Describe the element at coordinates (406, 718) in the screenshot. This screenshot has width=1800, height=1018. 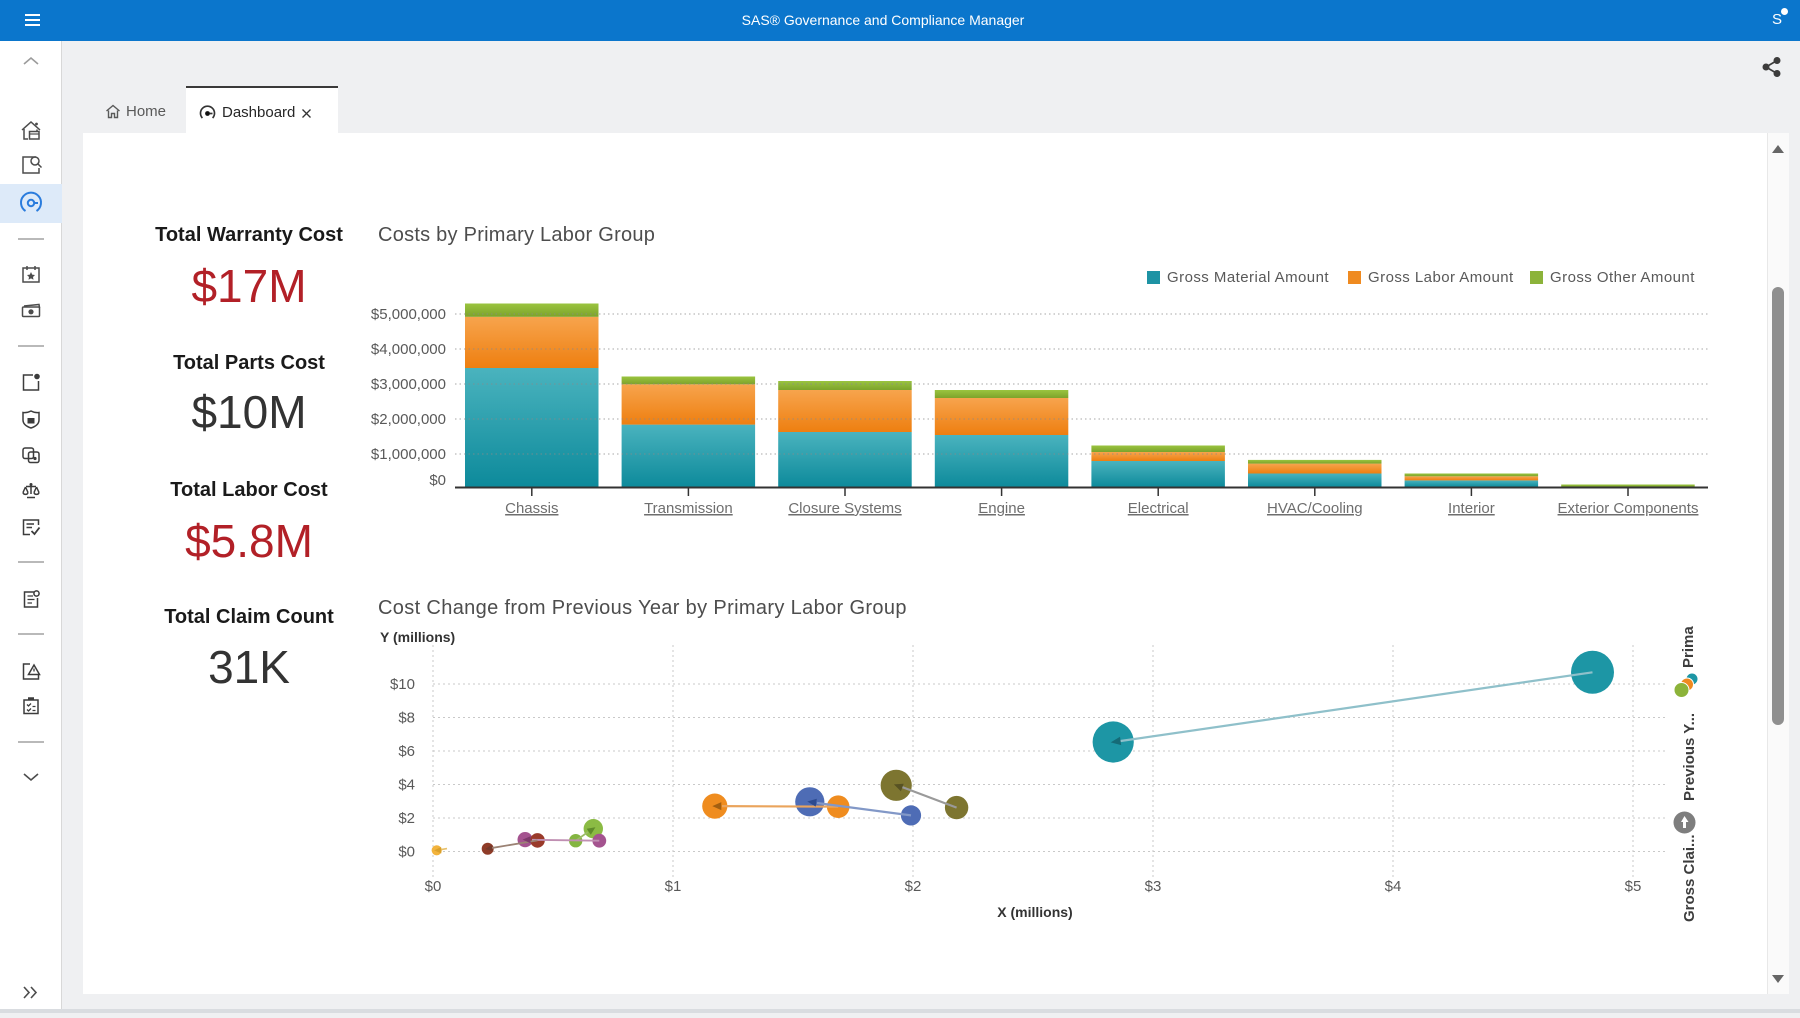
I see `svg-text: $8` at that location.